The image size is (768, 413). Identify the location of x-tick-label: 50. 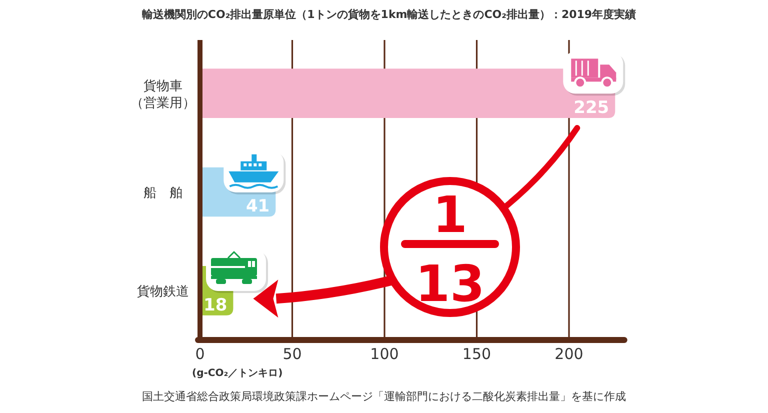
(292, 354).